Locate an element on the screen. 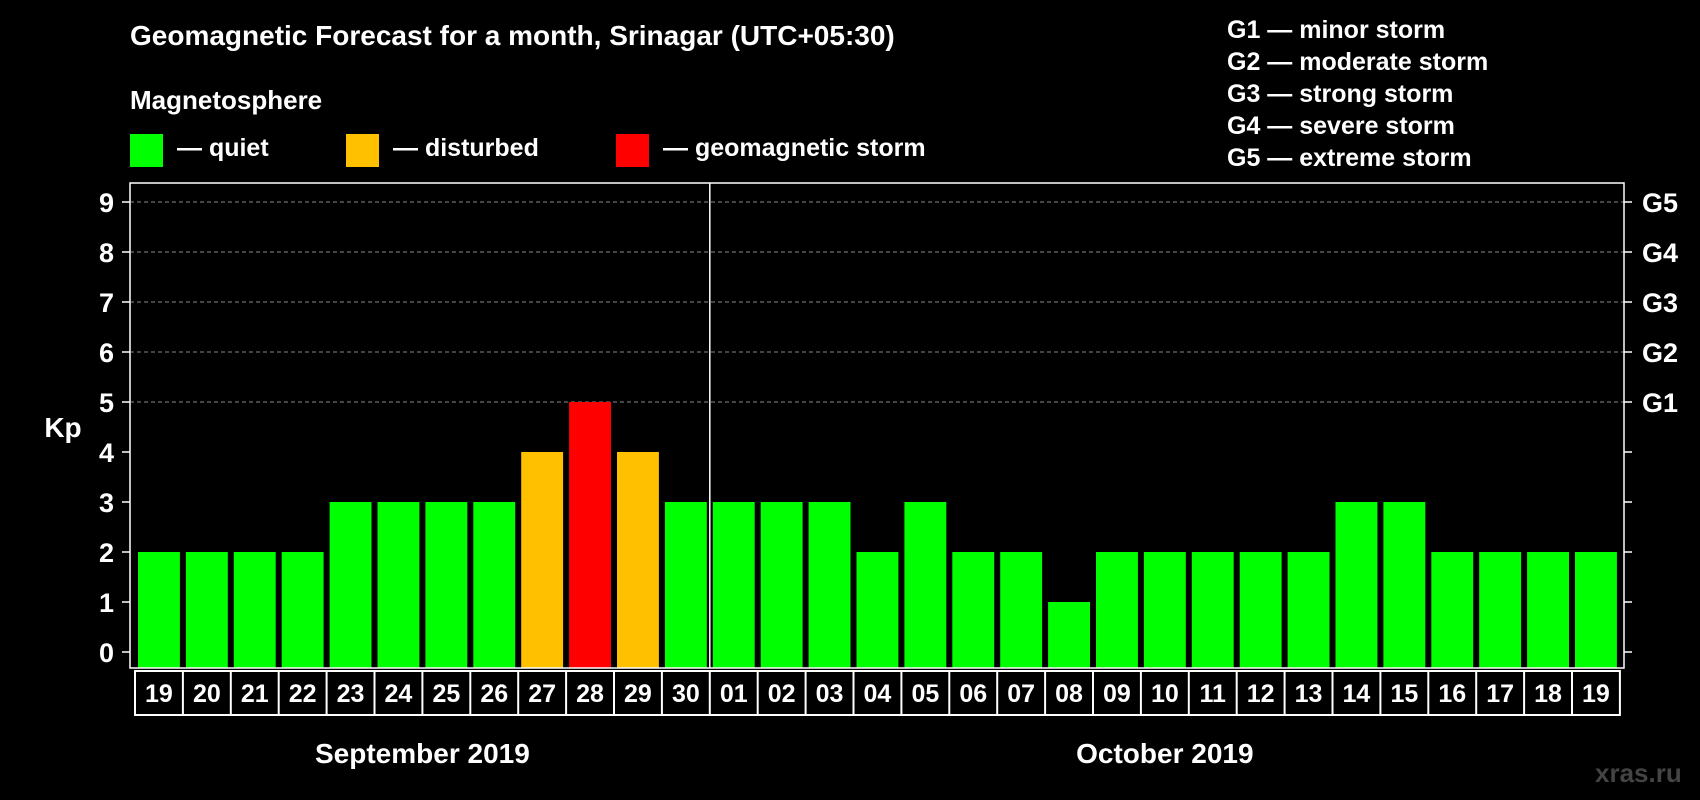 This screenshot has width=1700, height=800. day-label: 05 is located at coordinates (925, 694).